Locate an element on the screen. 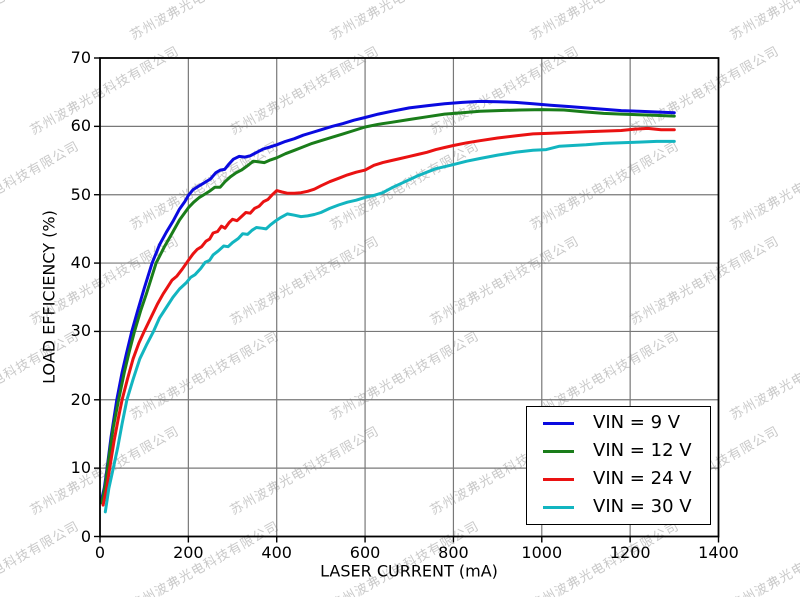 The width and height of the screenshot is (800, 597). legend-swatch-vin-9v is located at coordinates (558, 423).